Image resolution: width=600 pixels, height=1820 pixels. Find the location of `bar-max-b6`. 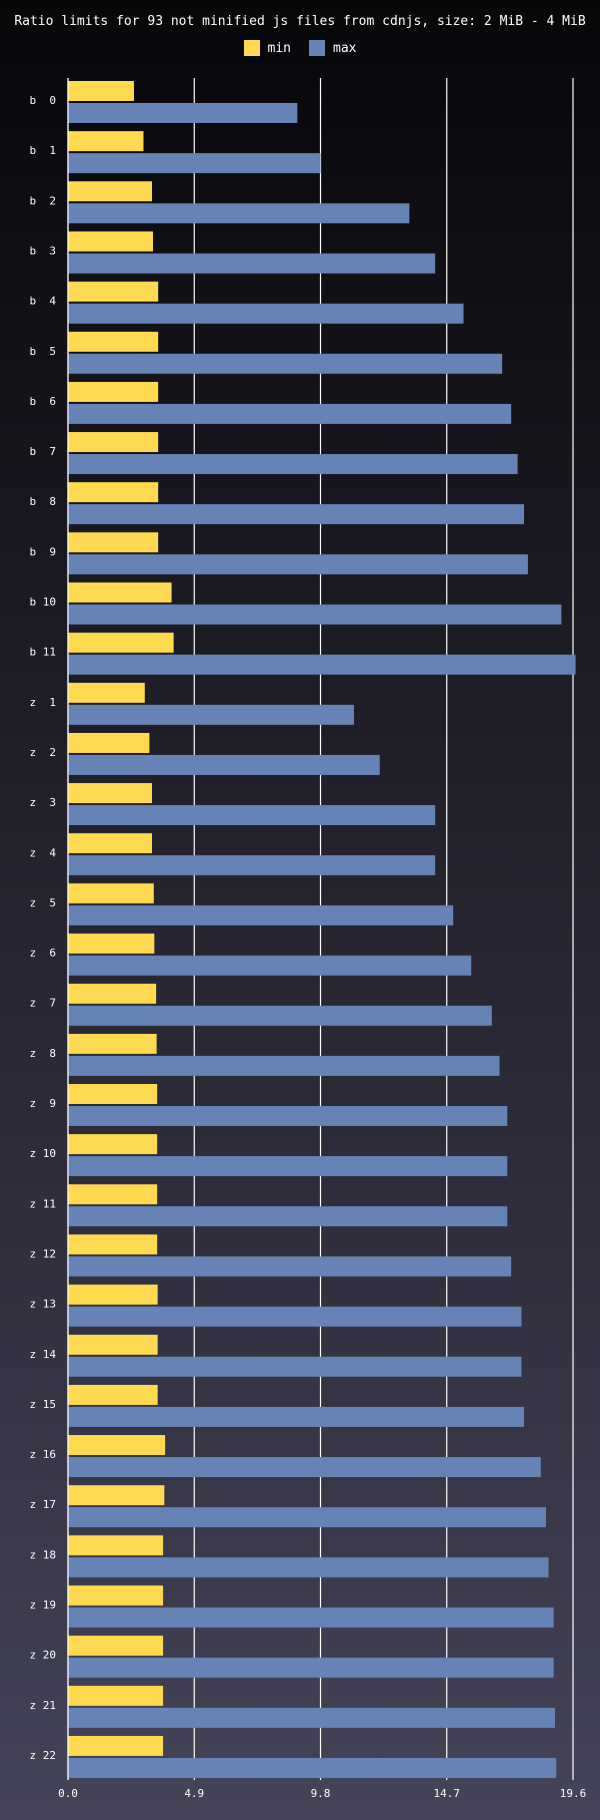

bar-max-b6 is located at coordinates (290, 413).